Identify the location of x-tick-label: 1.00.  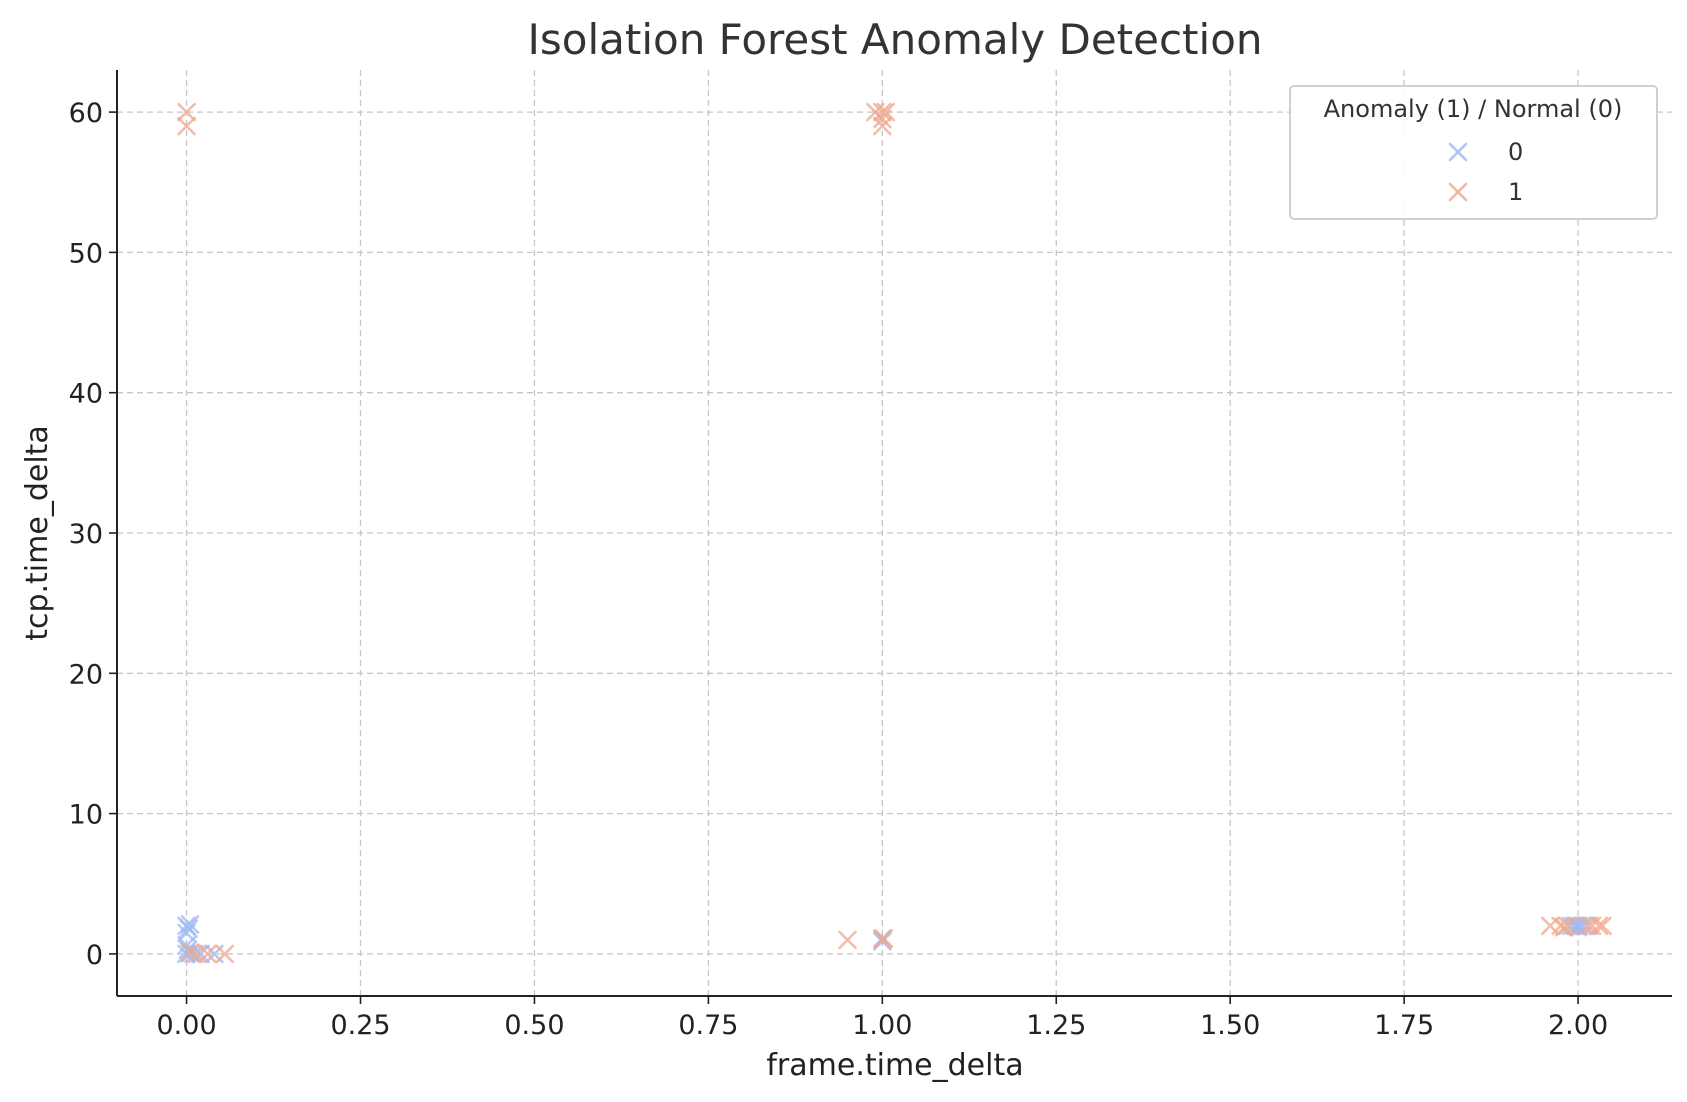
(882, 1025).